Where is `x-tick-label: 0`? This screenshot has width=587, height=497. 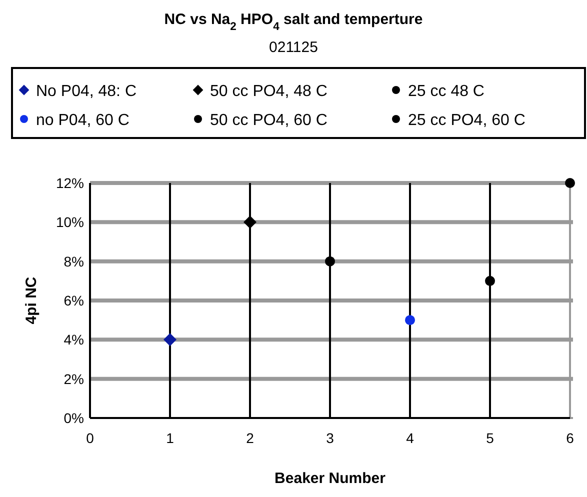 x-tick-label: 0 is located at coordinates (90, 438).